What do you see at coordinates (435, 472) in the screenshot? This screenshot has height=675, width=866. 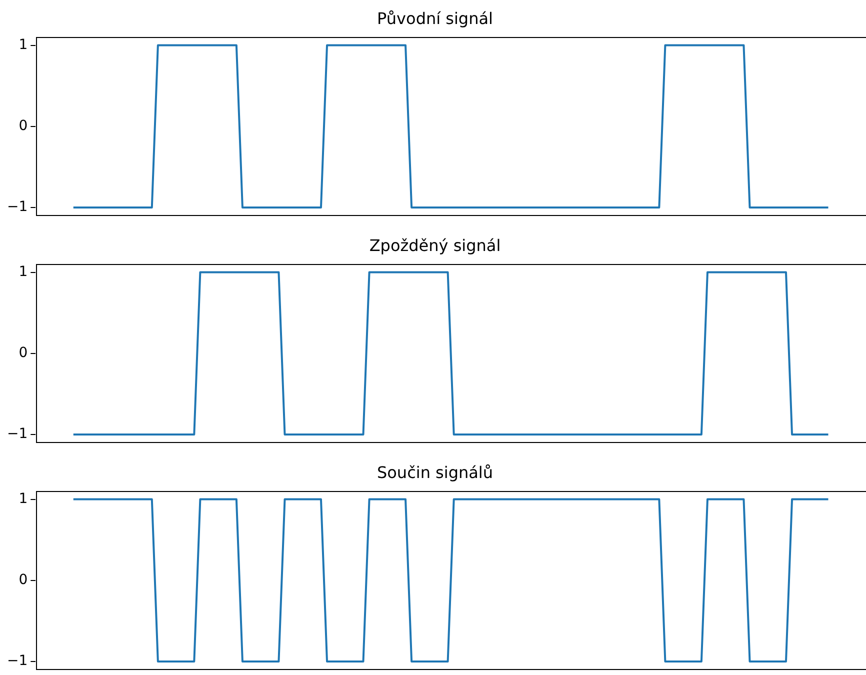 I see `chart-title: Součin signálů` at bounding box center [435, 472].